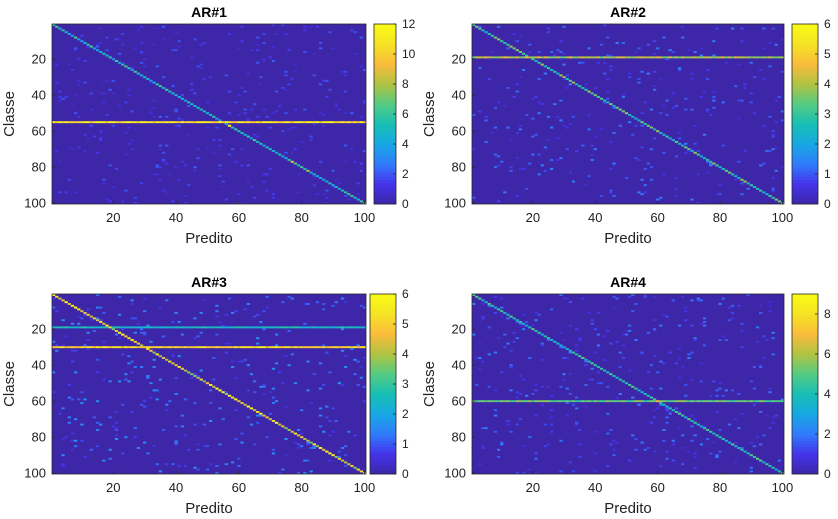 The image size is (838, 519). I want to click on y-axis-label: Classe, so click(429, 114).